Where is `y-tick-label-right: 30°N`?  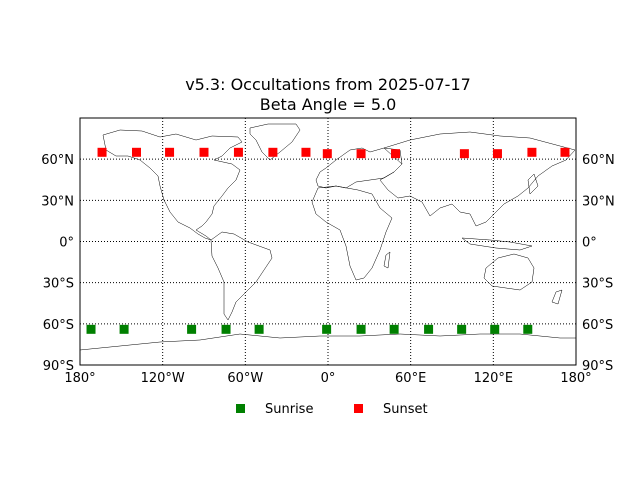
y-tick-label-right: 30°N is located at coordinates (598, 201).